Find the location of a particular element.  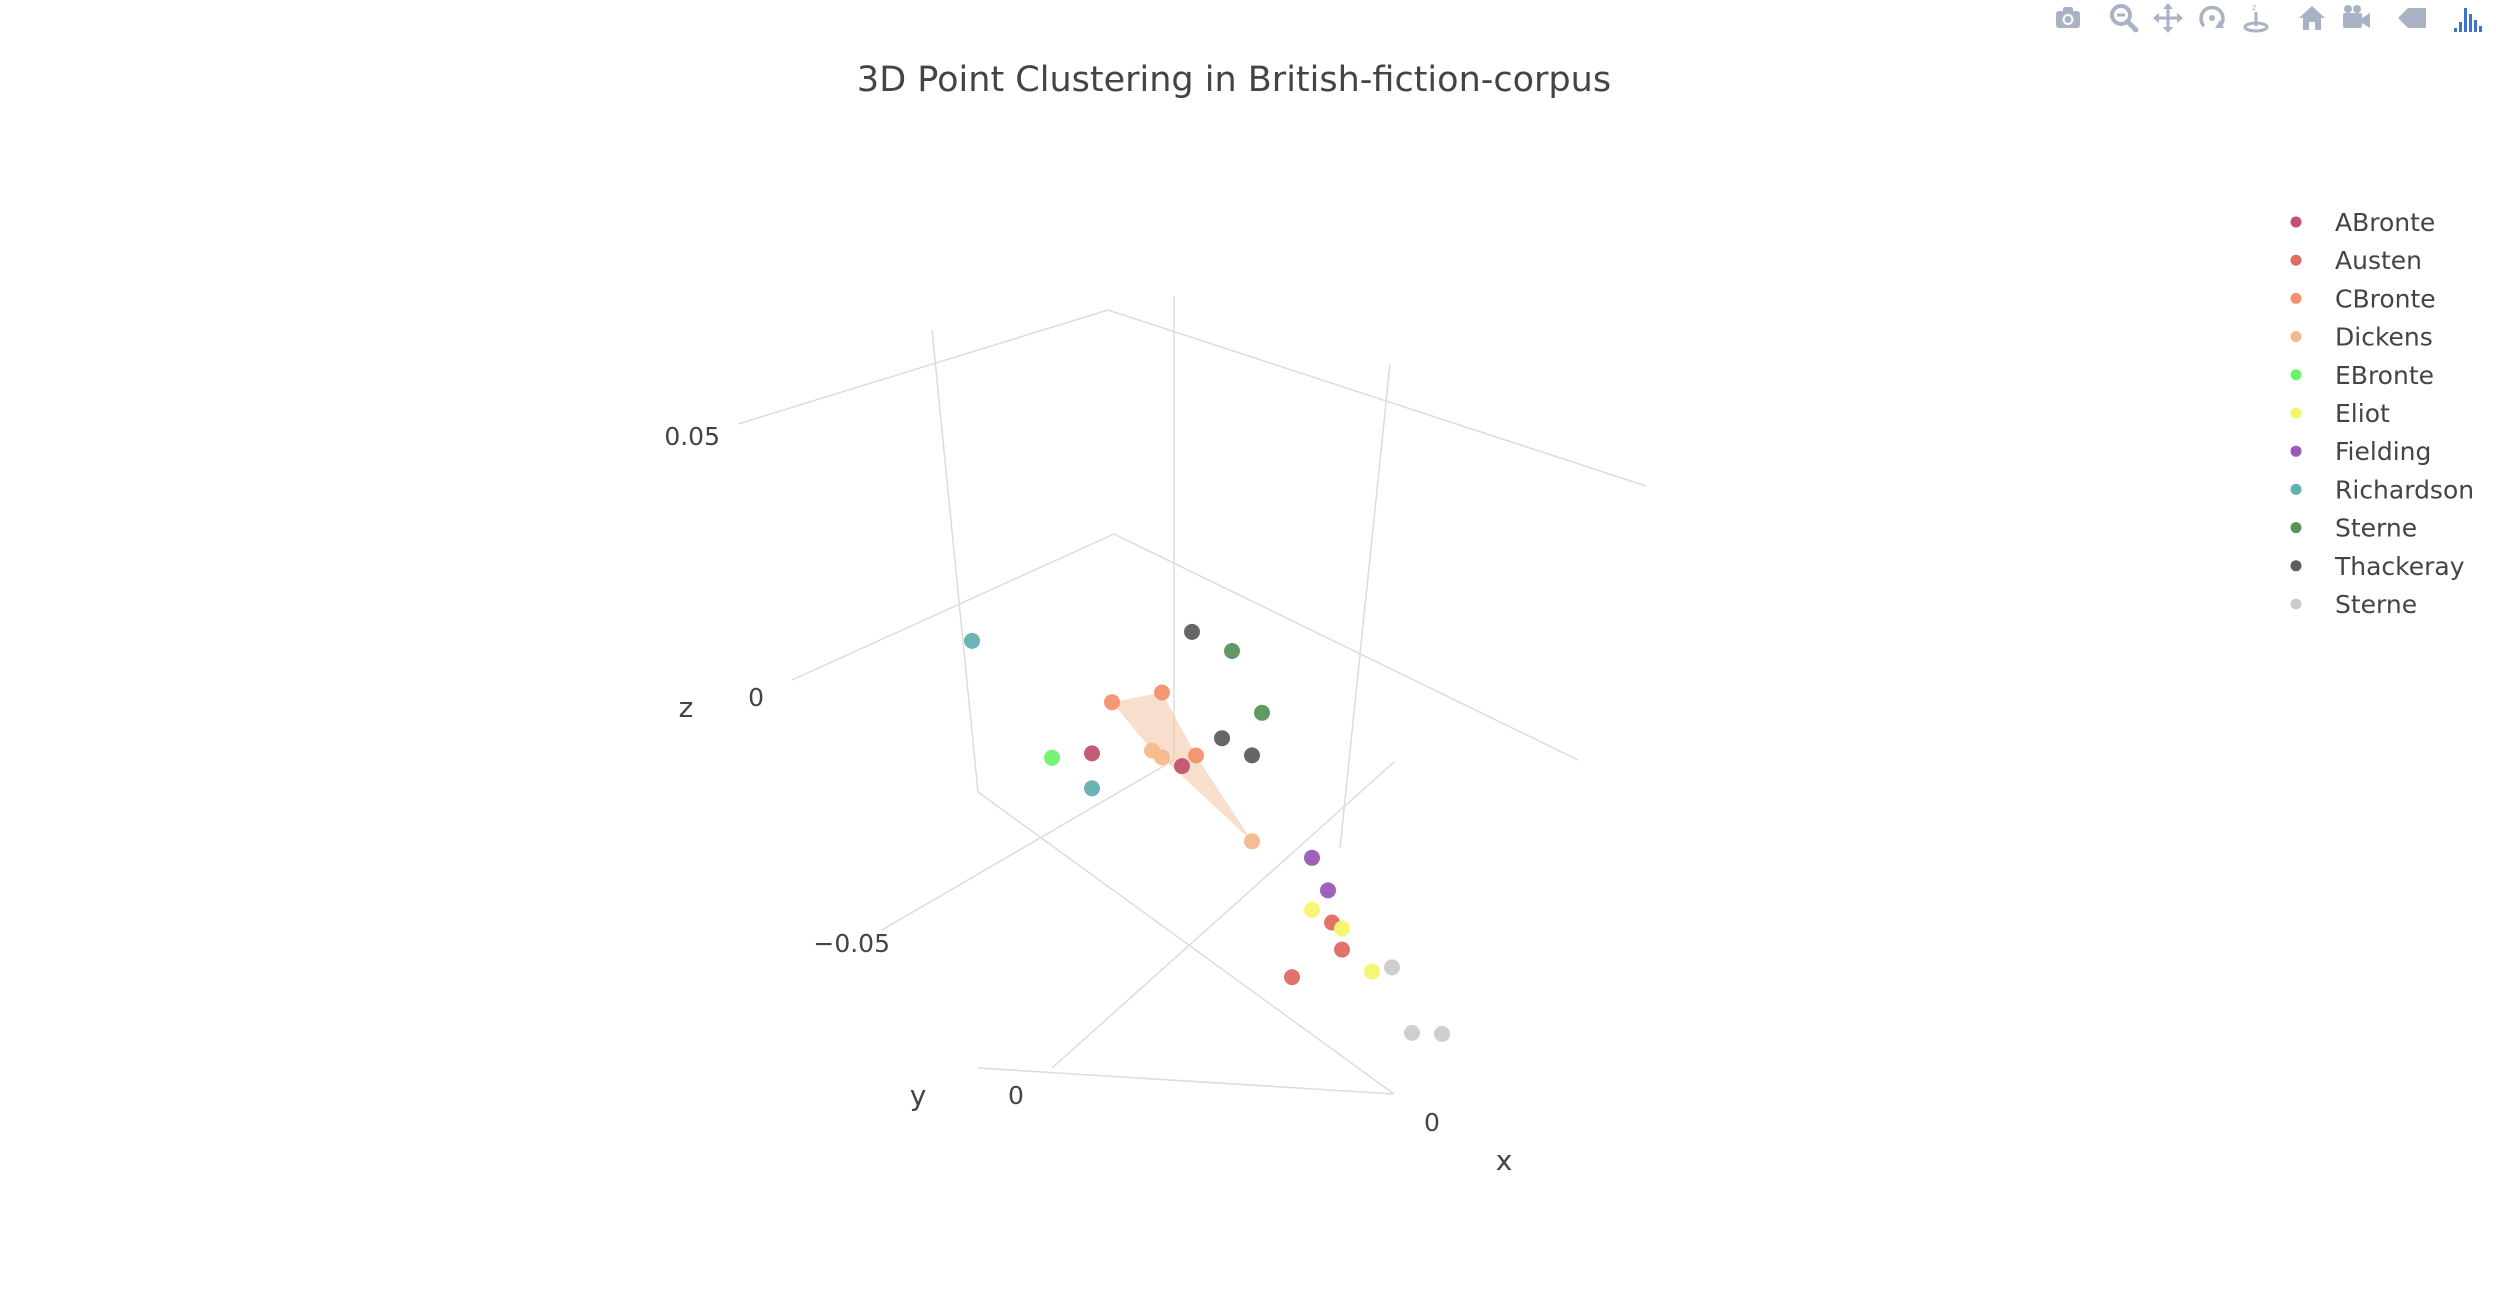

legend-item: EBronte is located at coordinates (2362, 375).